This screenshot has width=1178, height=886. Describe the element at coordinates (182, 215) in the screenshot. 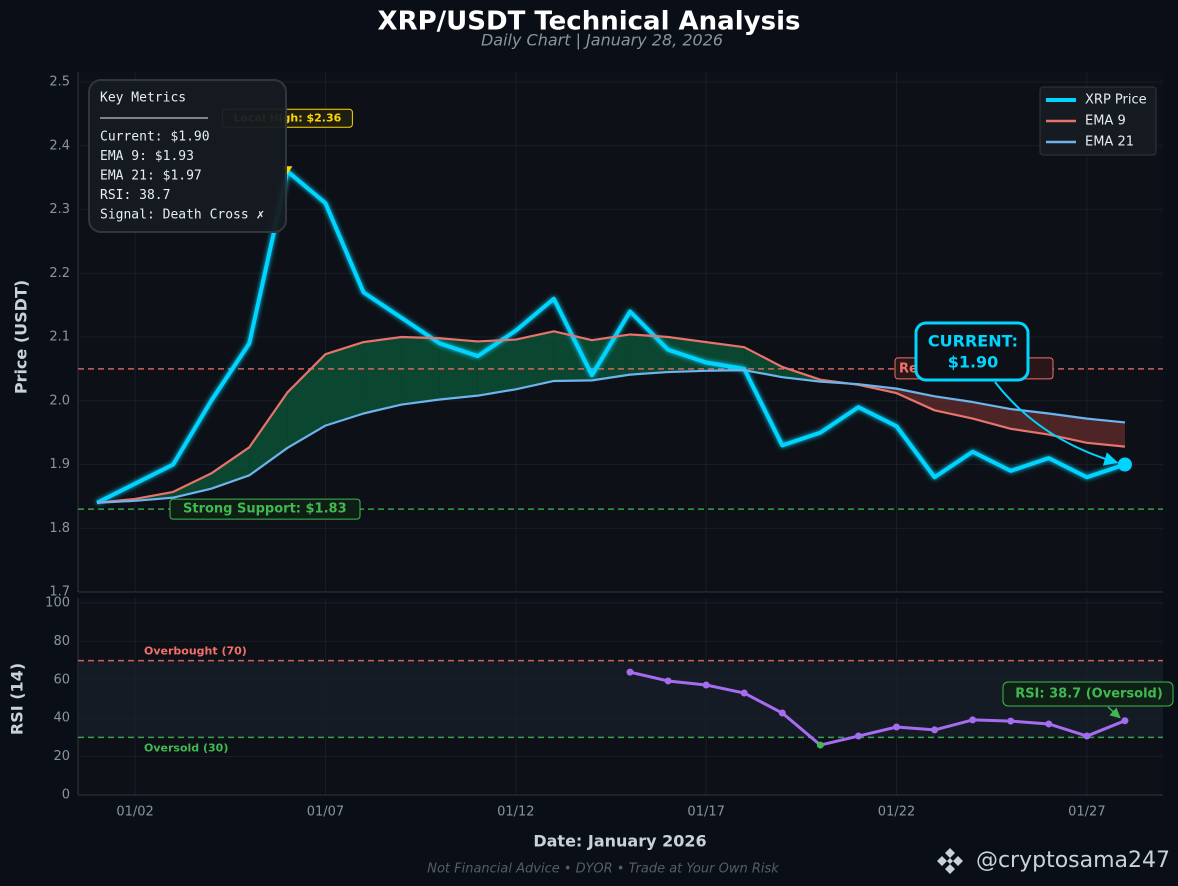

I see `metrics-line: Signal: Death Cross ✗` at that location.